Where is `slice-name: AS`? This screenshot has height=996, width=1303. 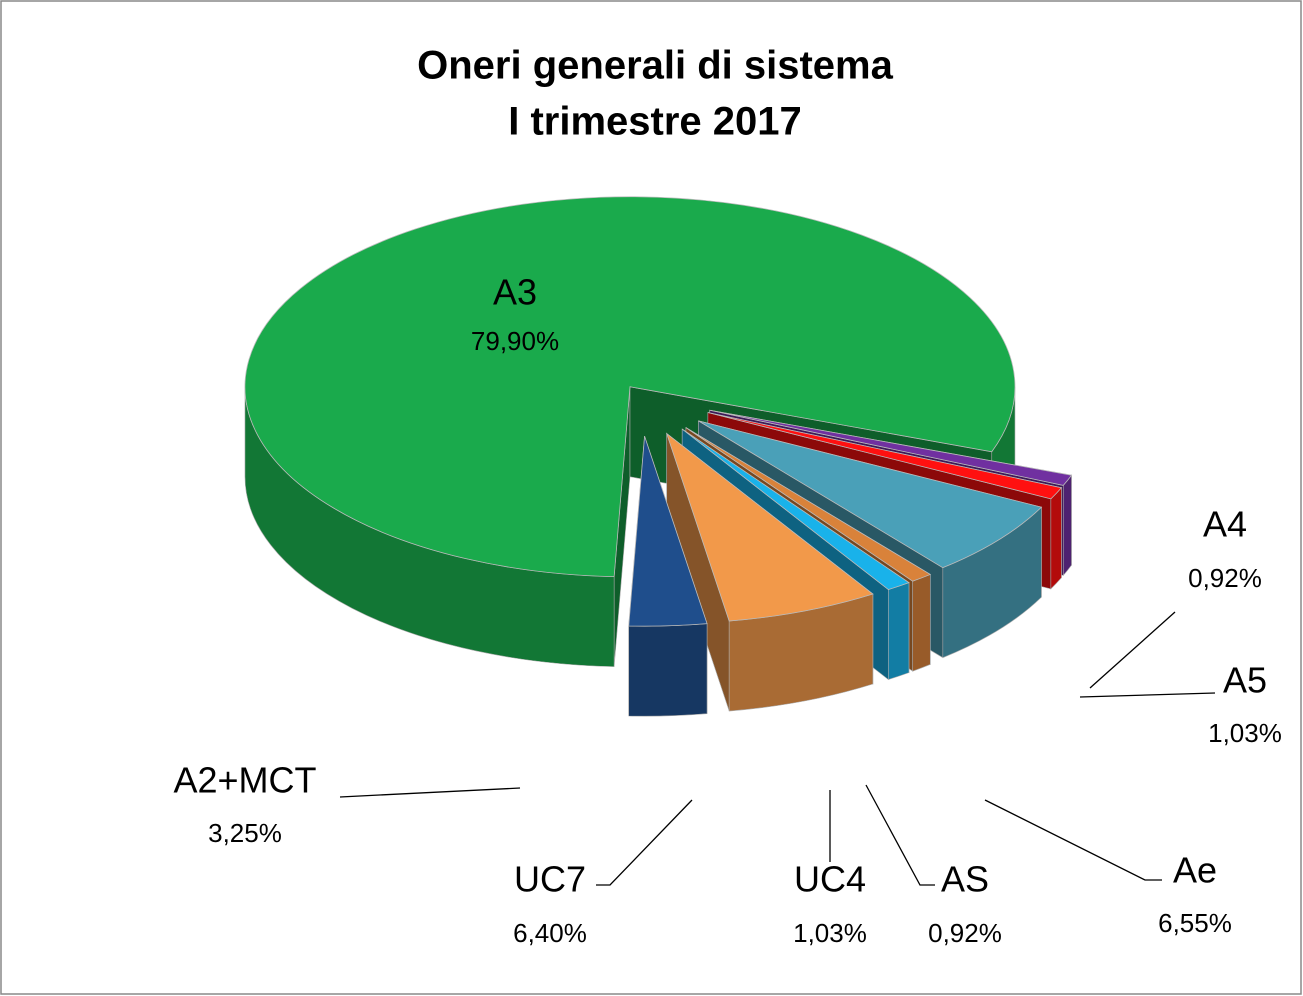 slice-name: AS is located at coordinates (965, 879).